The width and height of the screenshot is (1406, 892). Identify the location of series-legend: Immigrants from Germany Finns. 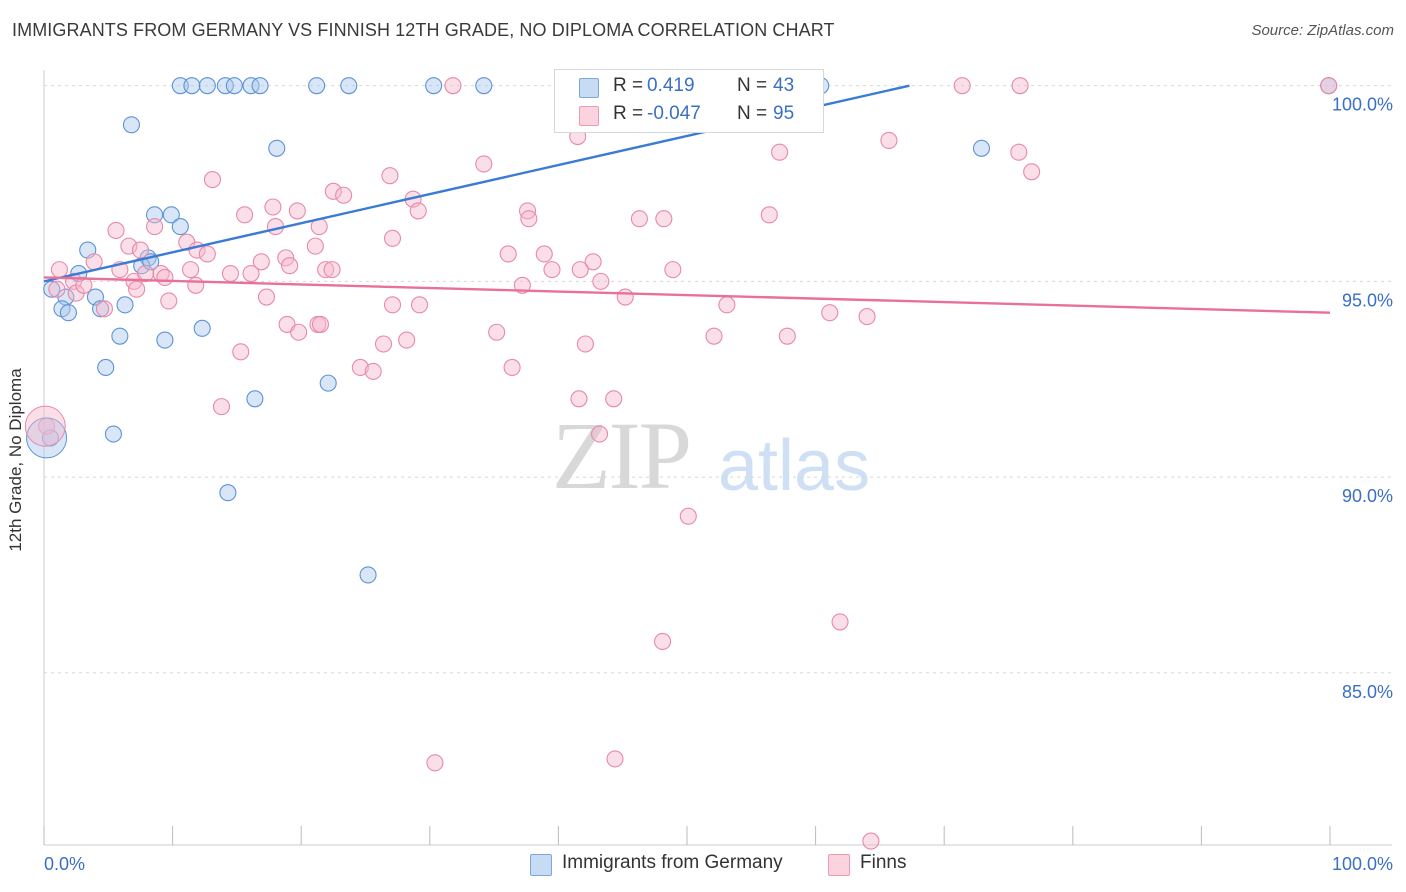
(703, 866).